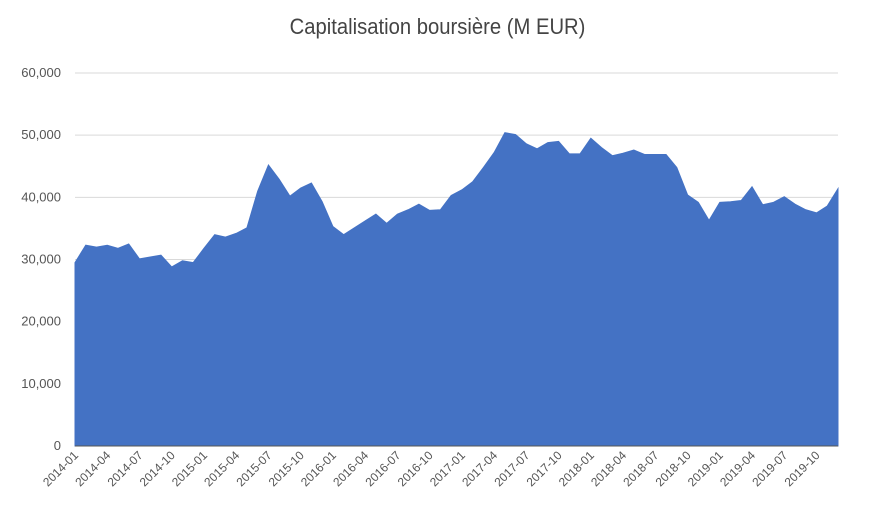 The height and width of the screenshot is (527, 875). Describe the element at coordinates (41, 134) in the screenshot. I see `y-tick-label: 50,000` at that location.